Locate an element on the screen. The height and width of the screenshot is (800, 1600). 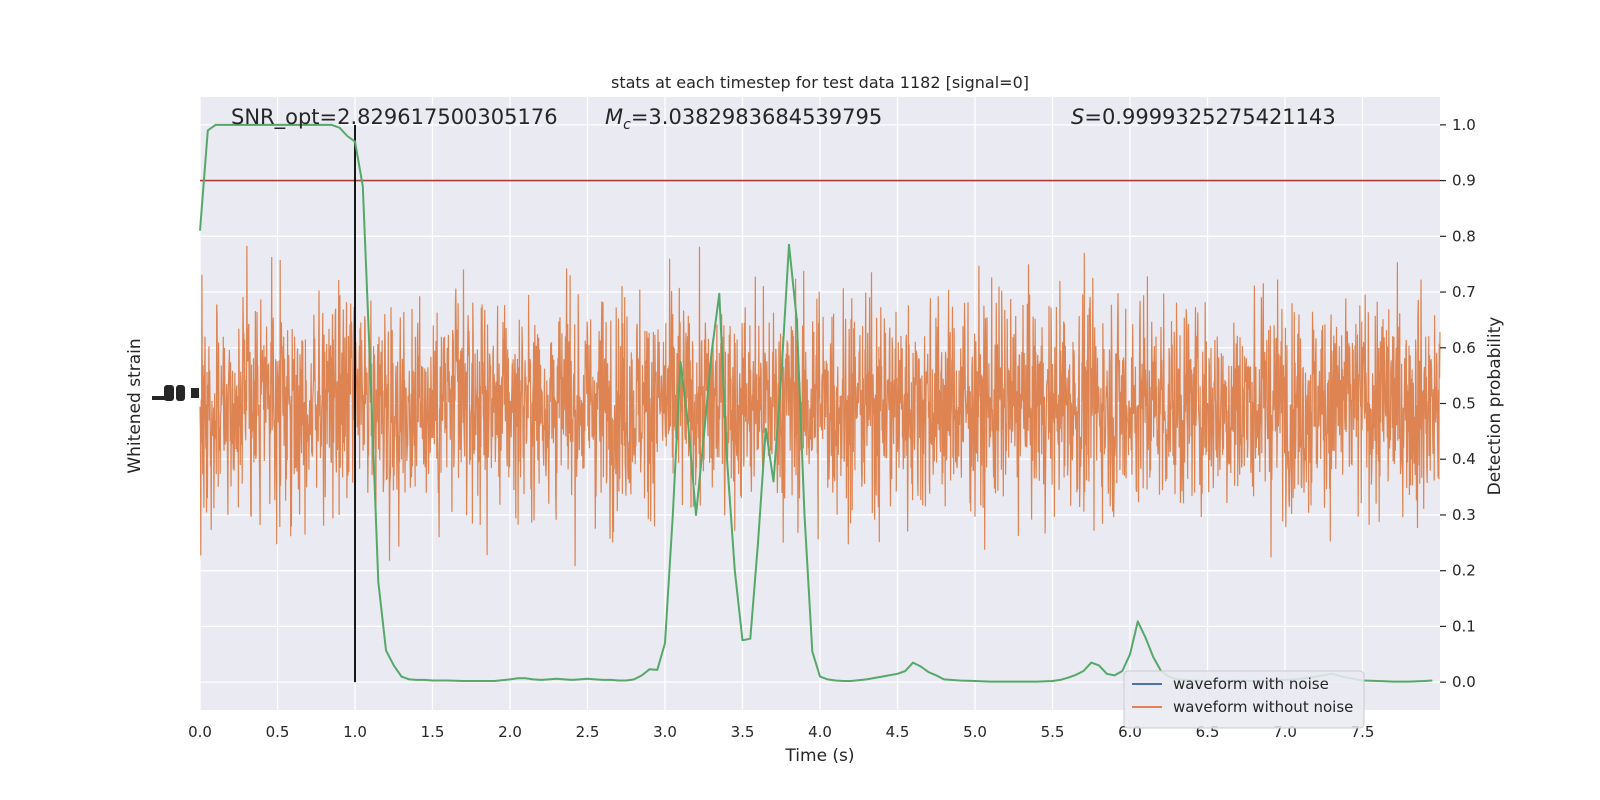
x-tick-label: 5.5 is located at coordinates (1053, 732).